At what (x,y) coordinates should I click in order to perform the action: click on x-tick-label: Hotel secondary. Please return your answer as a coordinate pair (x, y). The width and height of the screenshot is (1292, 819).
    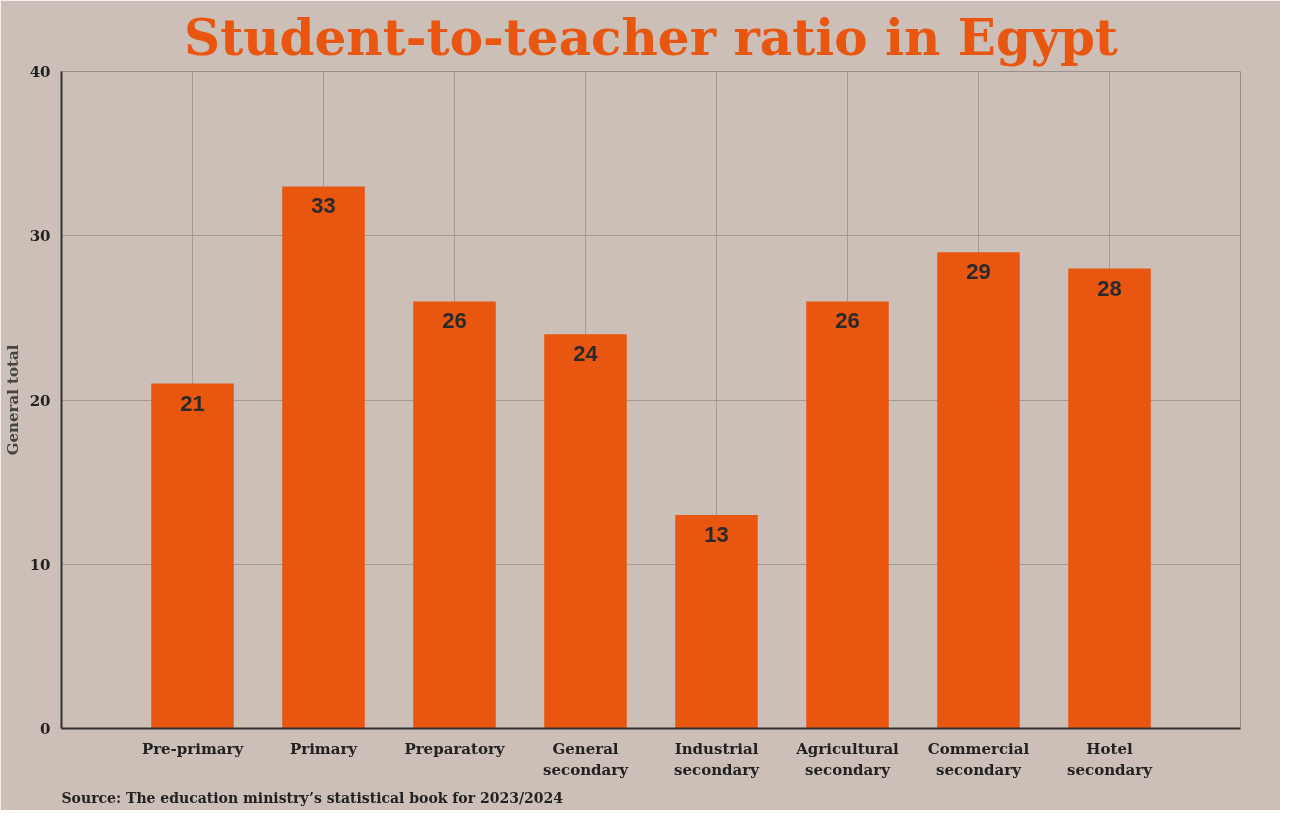
    Looking at the image, I should click on (1110, 759).